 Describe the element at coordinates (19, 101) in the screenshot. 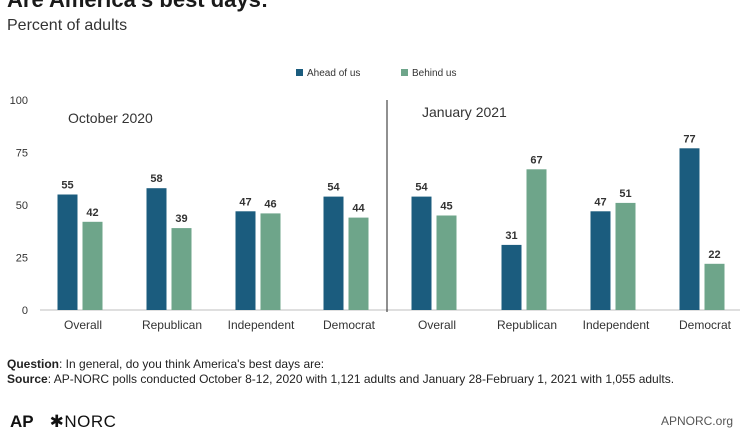

I see `y-tick-label: 100` at that location.